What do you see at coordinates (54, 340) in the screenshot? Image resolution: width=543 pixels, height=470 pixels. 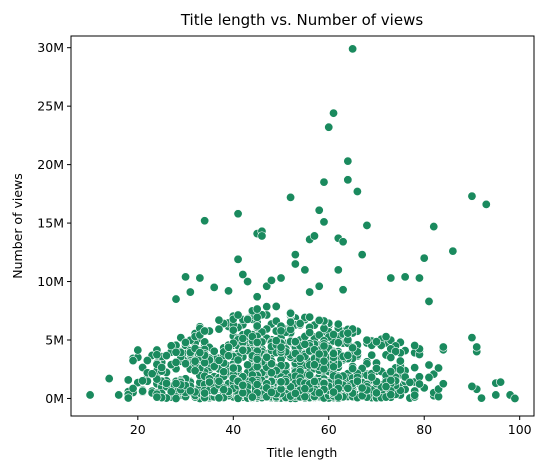 I see `y-tick-label: 5M` at bounding box center [54, 340].